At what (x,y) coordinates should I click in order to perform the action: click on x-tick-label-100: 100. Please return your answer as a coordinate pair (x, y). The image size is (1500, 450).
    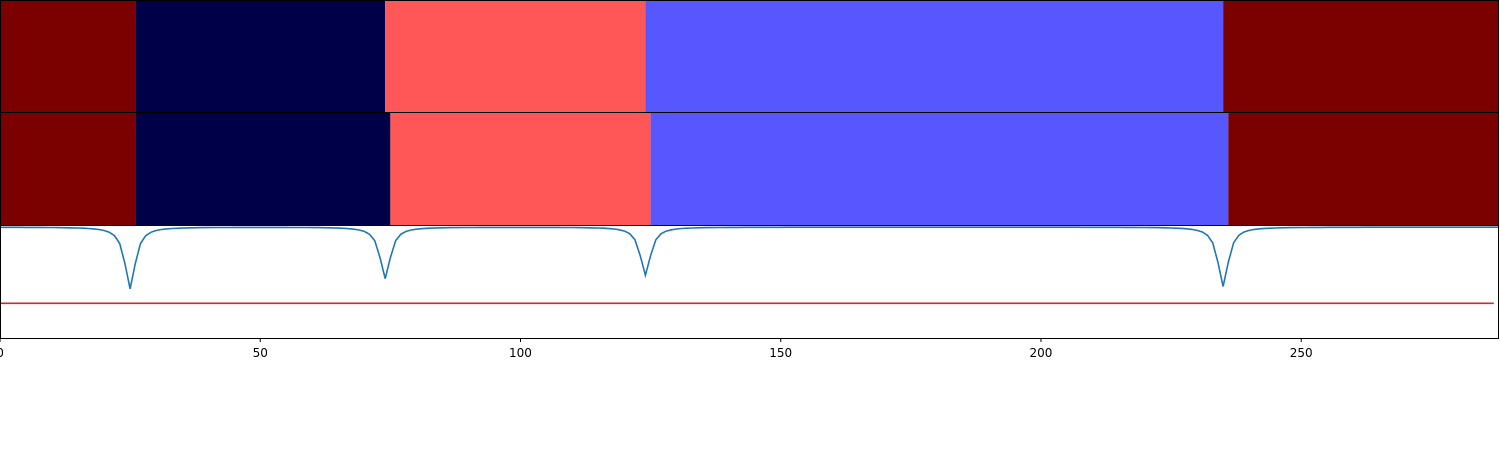
    Looking at the image, I should click on (520, 353).